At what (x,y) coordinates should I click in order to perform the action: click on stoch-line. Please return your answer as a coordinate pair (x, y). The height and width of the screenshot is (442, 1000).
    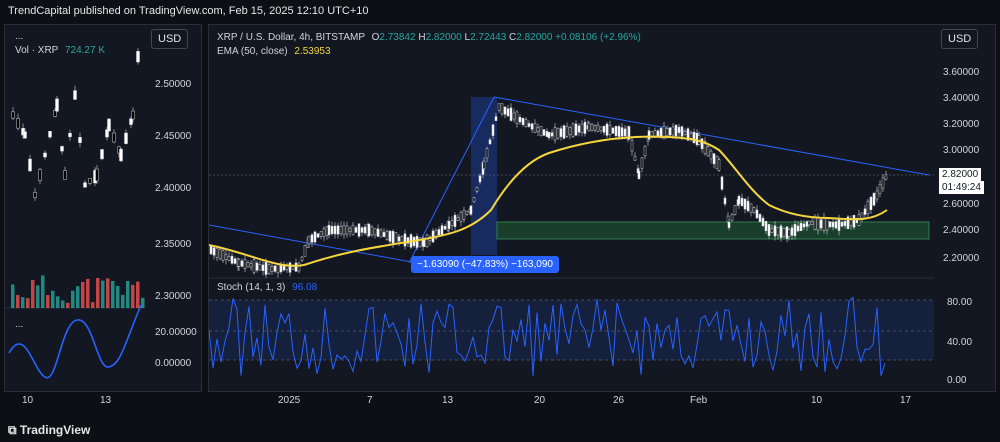
    Looking at the image, I should click on (547, 336).